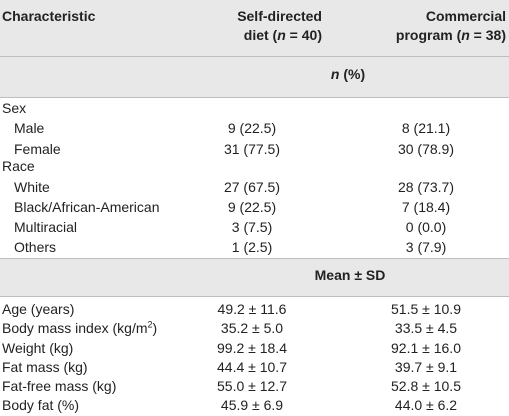  I want to click on row-weight-label: Weight (kg), so click(38, 348).